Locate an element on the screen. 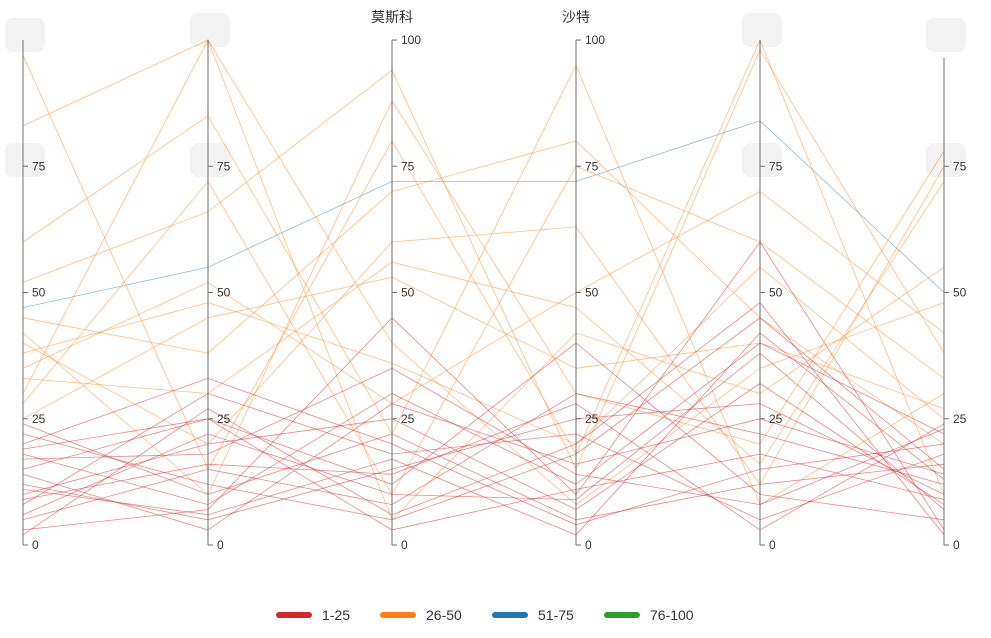  axis-5-tick-label-2: 50 is located at coordinates (960, 293).